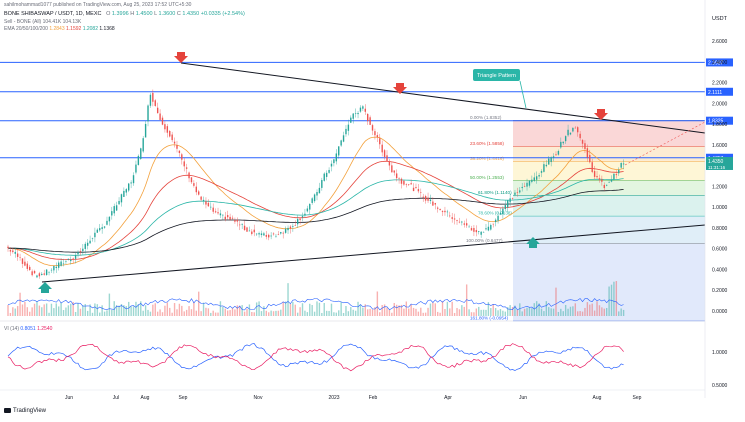  Describe the element at coordinates (720, 125) in the screenshot. I see `y-tick-label: 1.8000` at that location.